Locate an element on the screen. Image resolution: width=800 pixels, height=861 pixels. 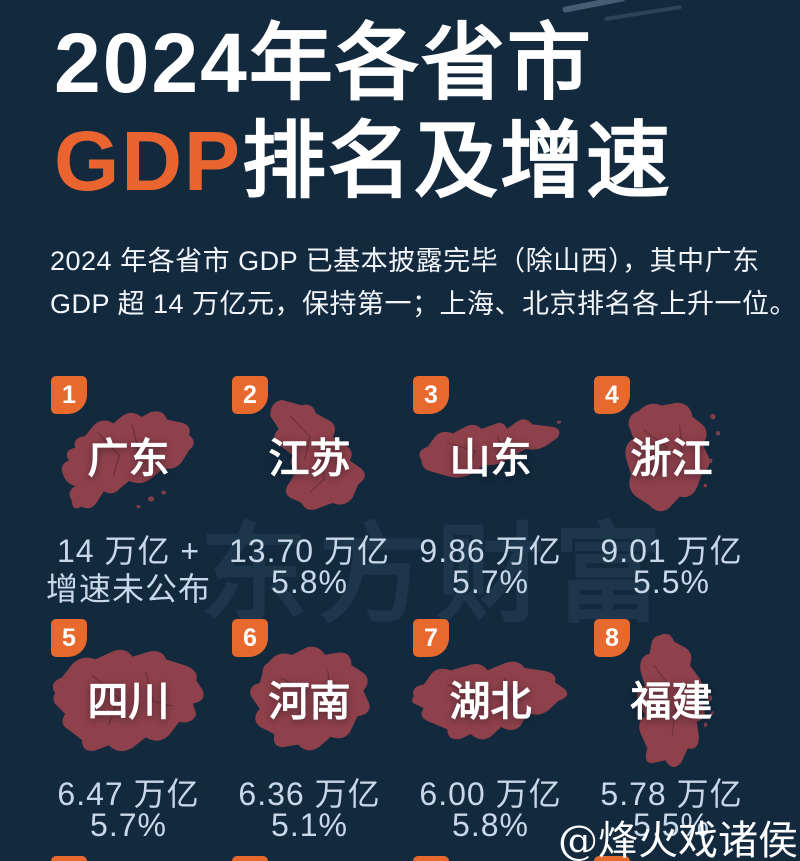
province-name: 江苏 is located at coordinates (309, 458).